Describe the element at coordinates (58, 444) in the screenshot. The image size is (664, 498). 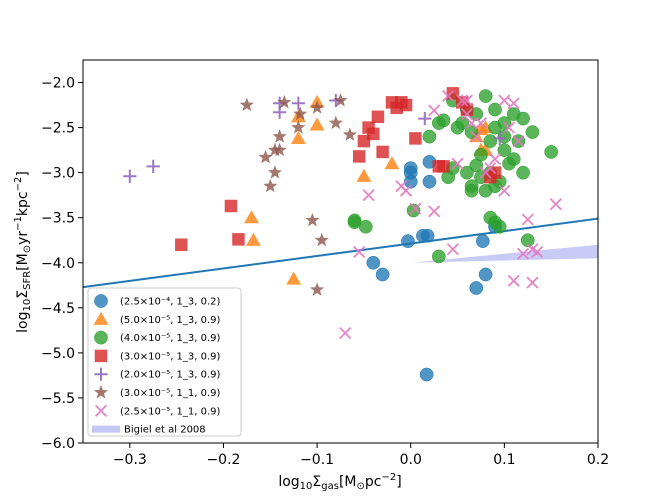
I see `y-tick-label: −6.0` at that location.